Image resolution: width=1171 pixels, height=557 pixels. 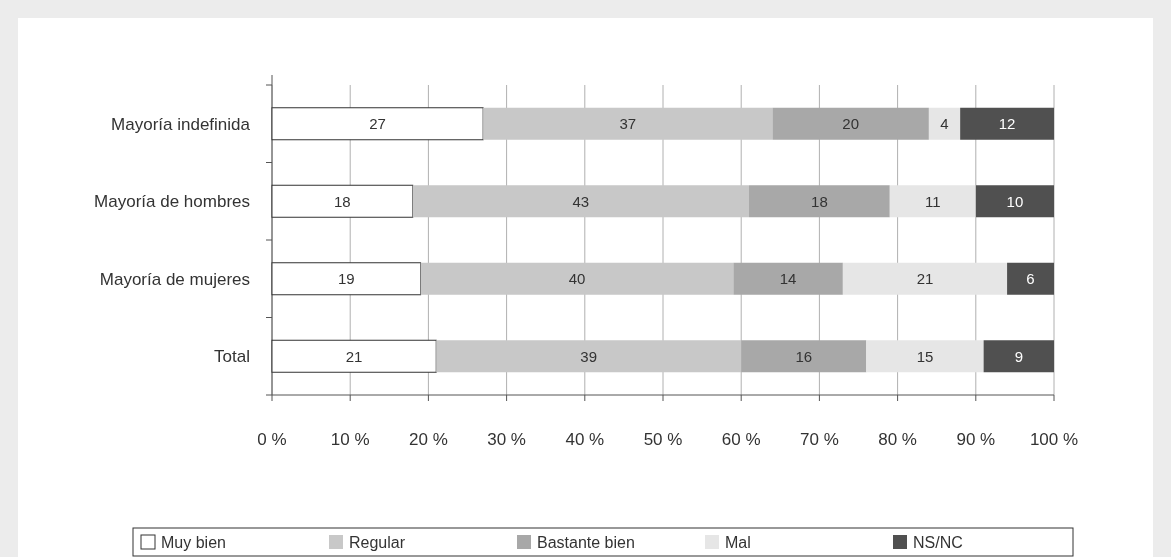 I want to click on data-label: 12, so click(x=1007, y=123).